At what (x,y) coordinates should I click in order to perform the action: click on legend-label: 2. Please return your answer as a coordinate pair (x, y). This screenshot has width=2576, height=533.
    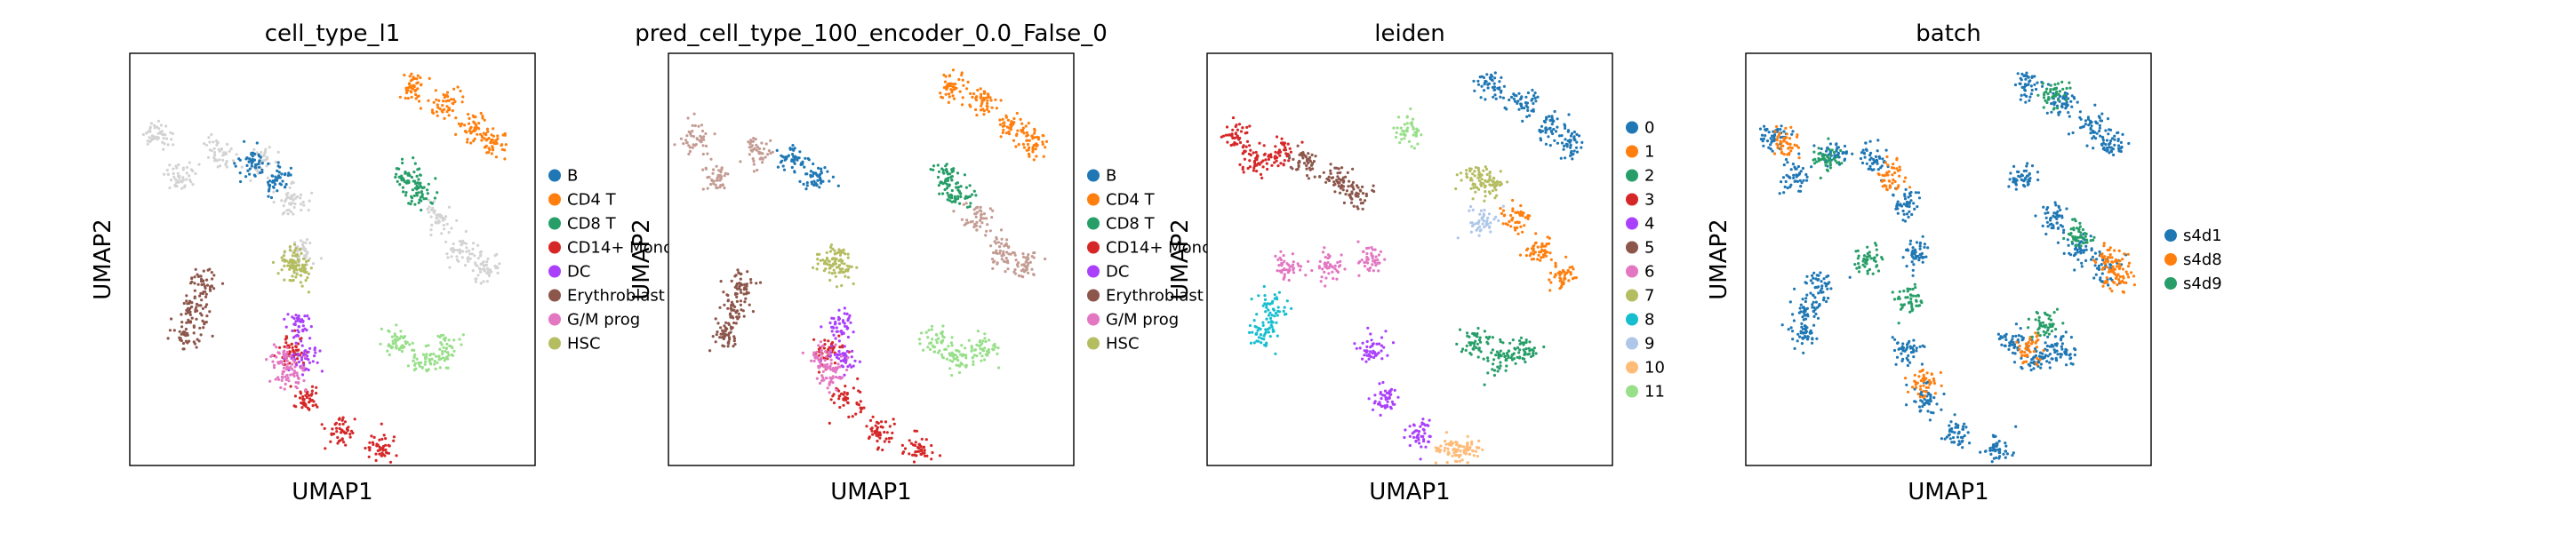
    Looking at the image, I should click on (1649, 176).